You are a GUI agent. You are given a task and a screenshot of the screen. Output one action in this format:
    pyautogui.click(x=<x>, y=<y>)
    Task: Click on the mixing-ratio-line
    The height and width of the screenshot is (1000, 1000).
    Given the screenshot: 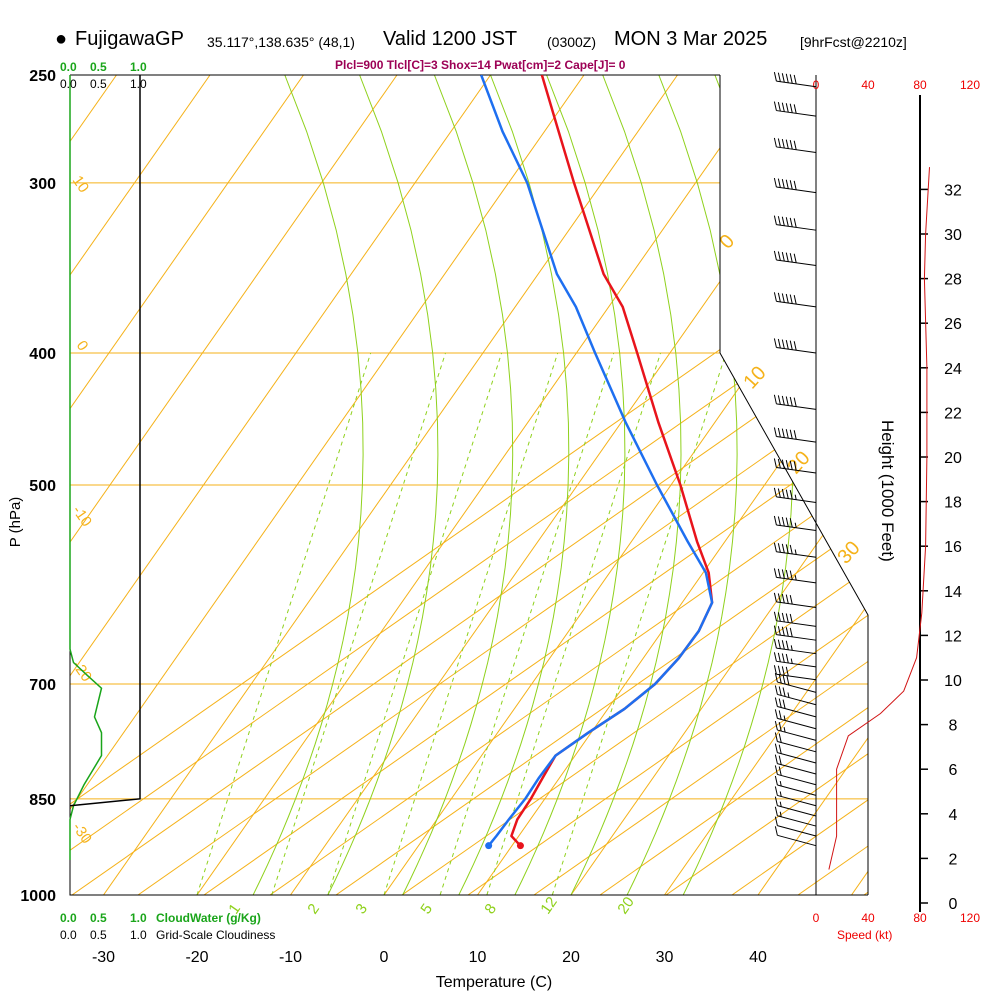 What is the action you would take?
    pyautogui.click(x=415, y=623)
    